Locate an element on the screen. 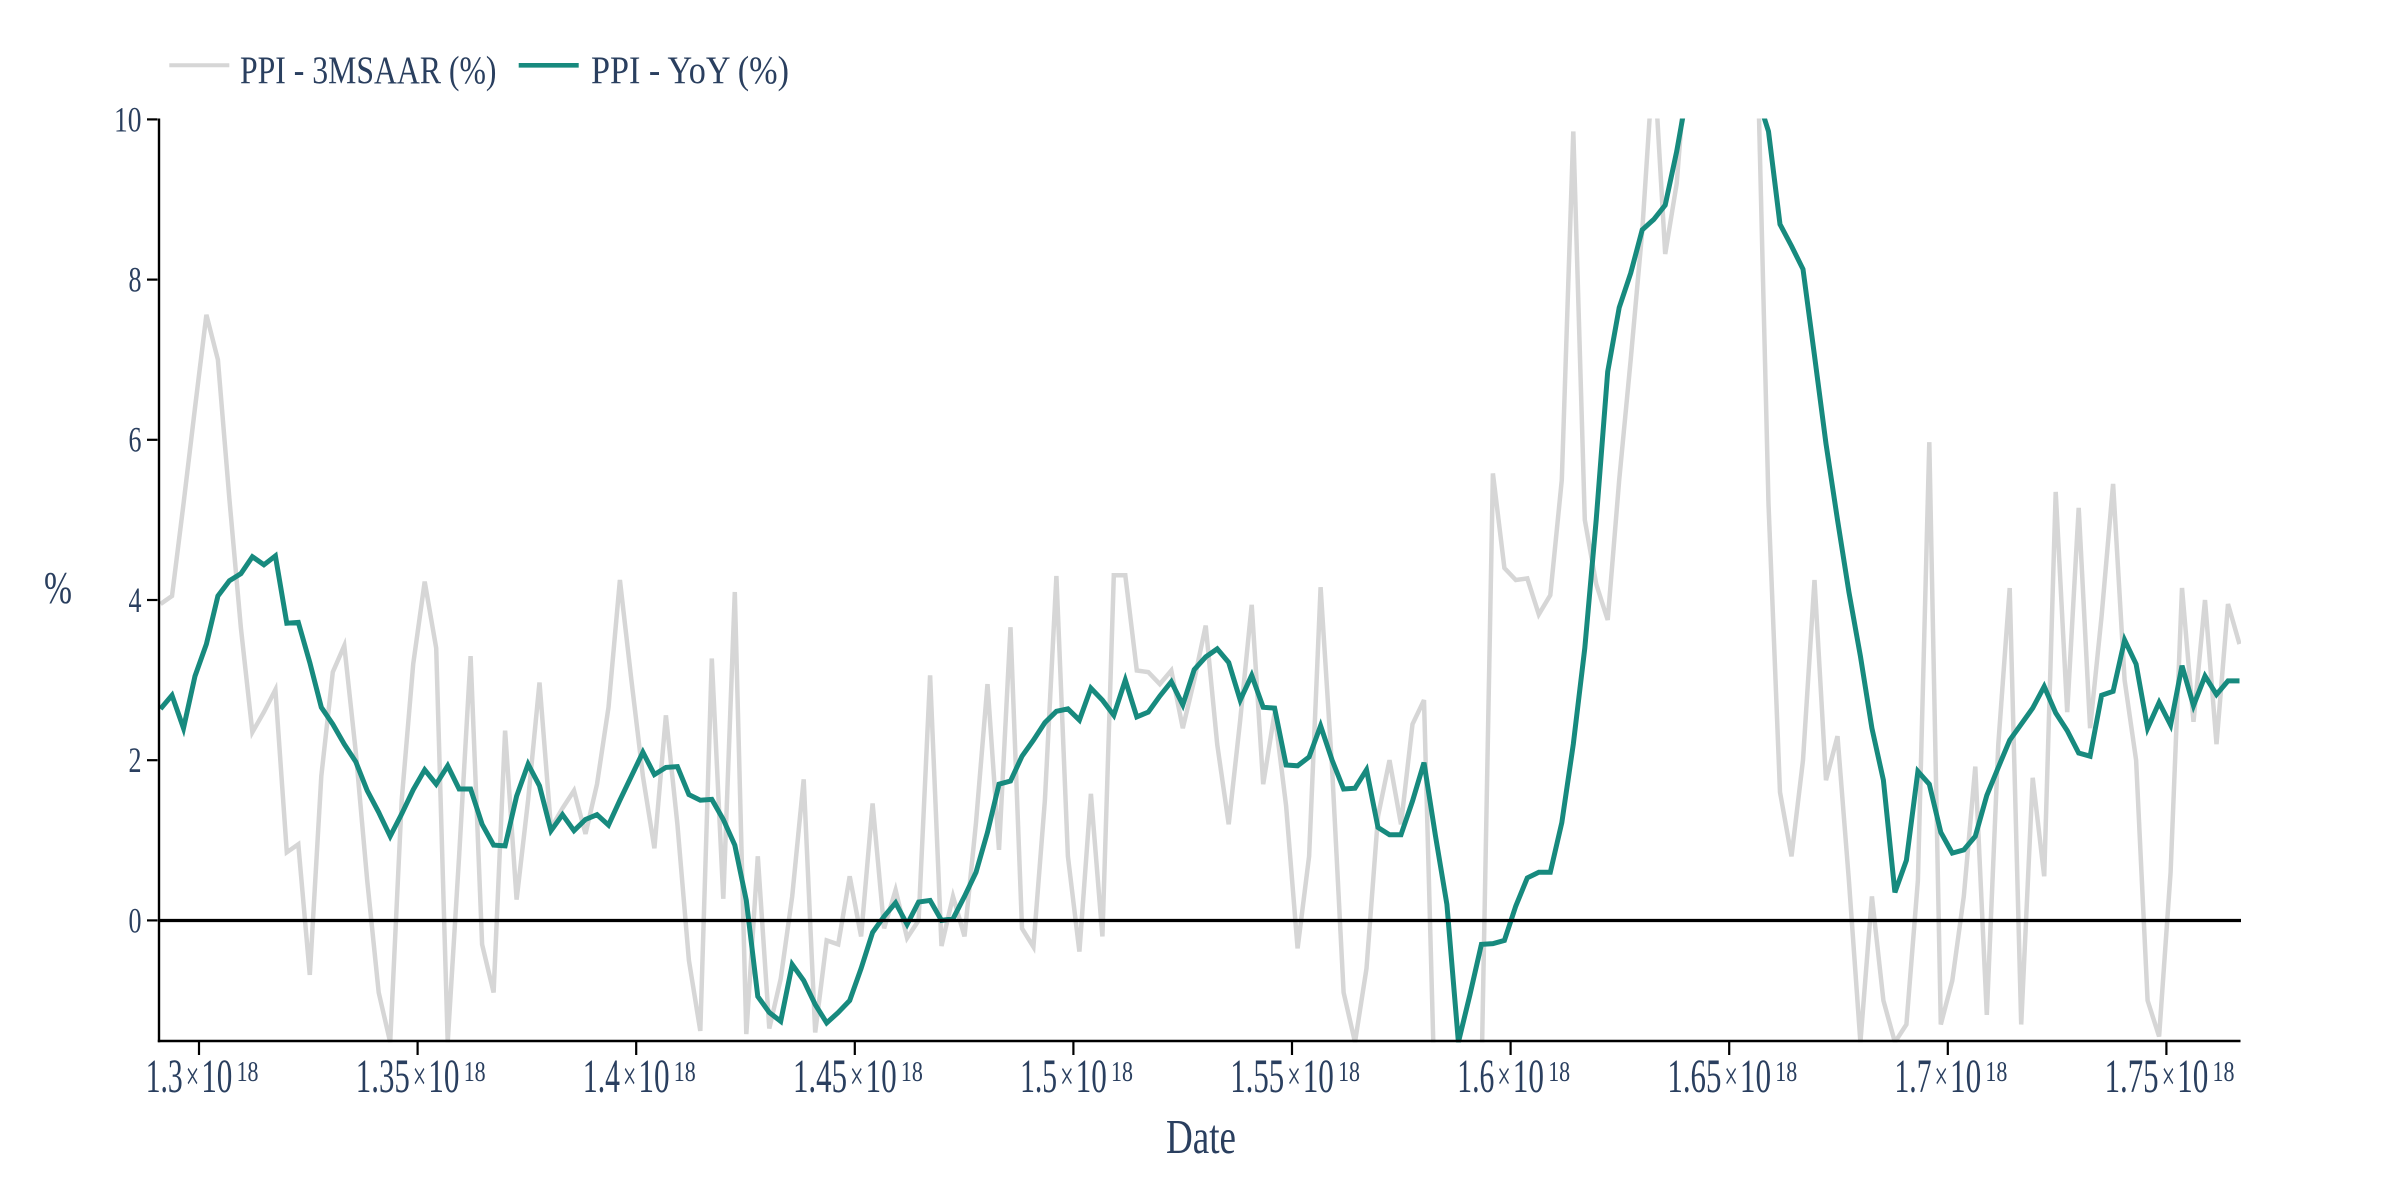  svg-text: 1.55 is located at coordinates (1257, 1076).